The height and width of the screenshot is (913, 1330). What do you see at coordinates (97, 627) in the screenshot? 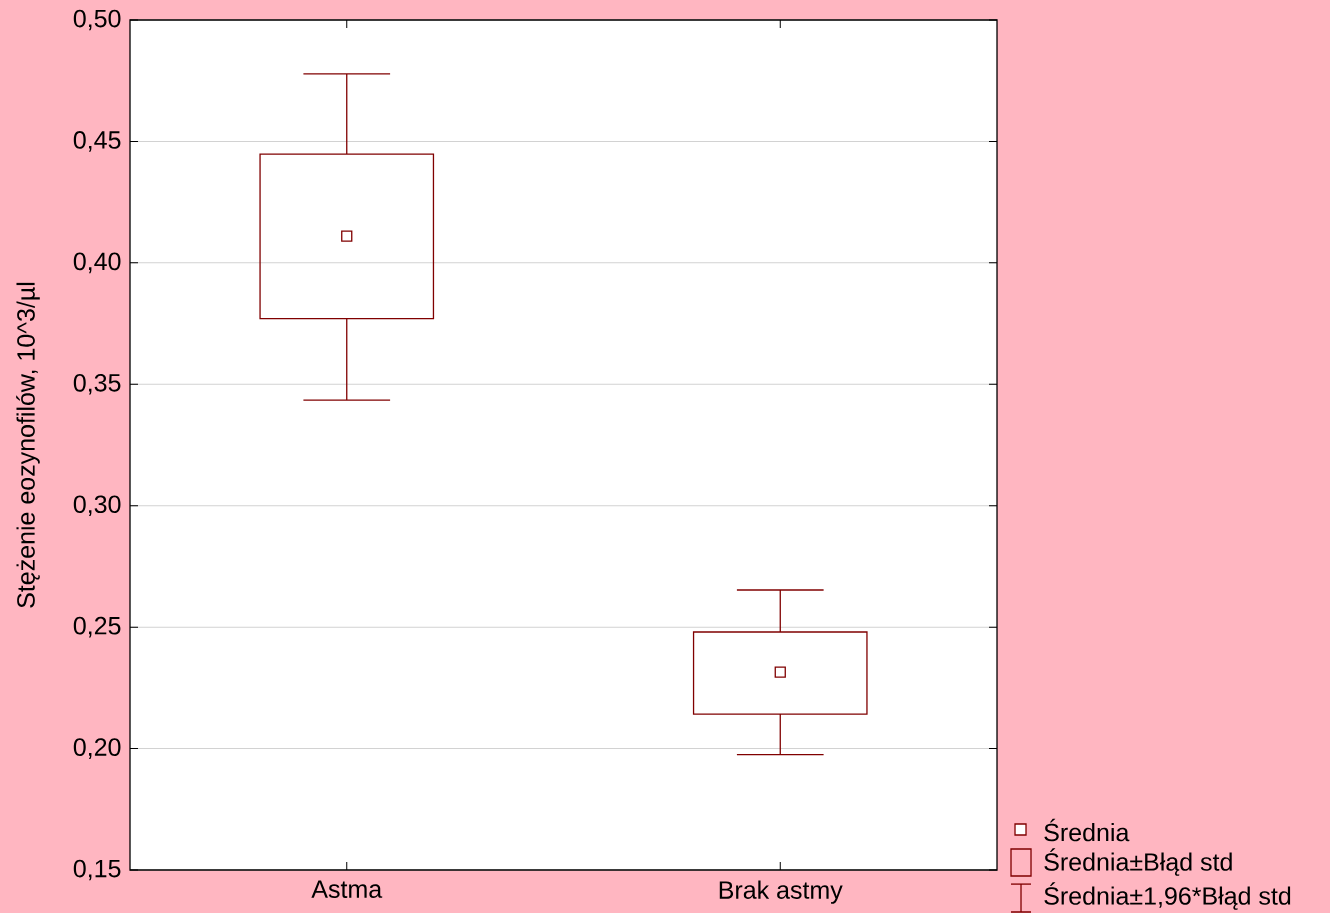
I see `y-tick-label: 0,25` at bounding box center [97, 627].